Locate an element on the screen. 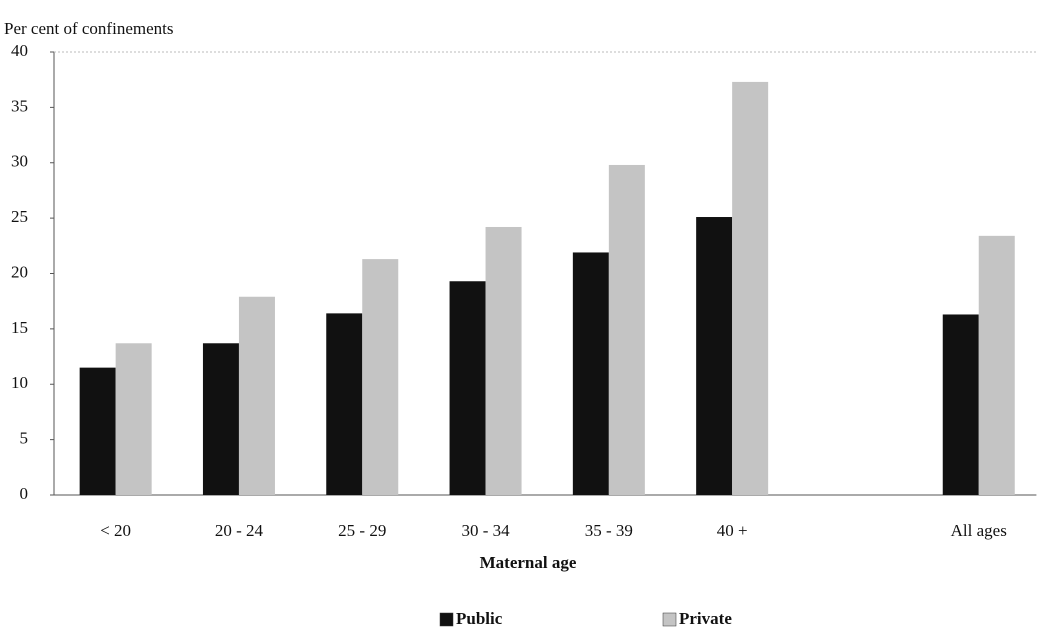 This screenshot has height=631, width=1041. y-tick-label: 20 is located at coordinates (19, 271).